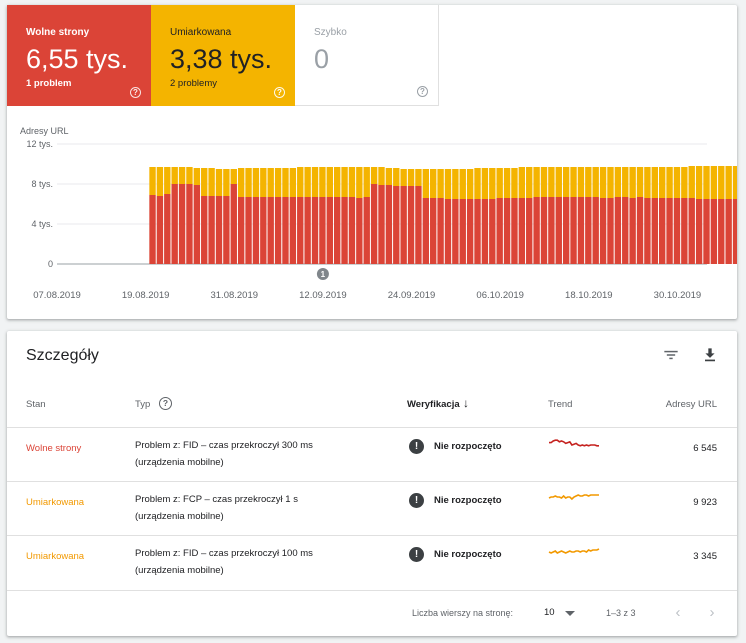 The height and width of the screenshot is (643, 746). I want to click on dropdown-caret-icon, so click(570, 613).